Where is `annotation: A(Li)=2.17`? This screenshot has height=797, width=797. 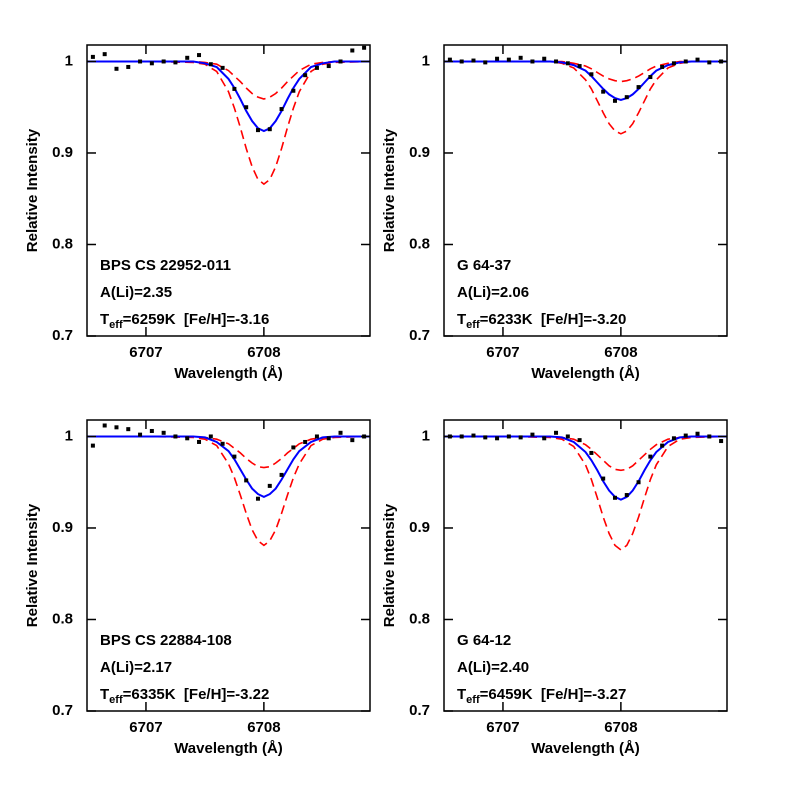
annotation: A(Li)=2.17 is located at coordinates (136, 667).